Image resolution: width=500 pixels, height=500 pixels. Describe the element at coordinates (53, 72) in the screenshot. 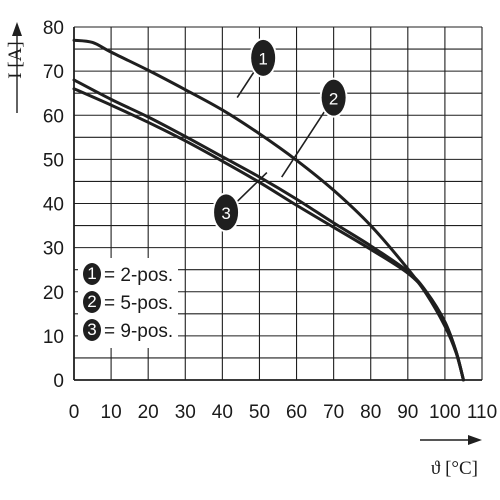

I see `y-tick-label: 70` at that location.